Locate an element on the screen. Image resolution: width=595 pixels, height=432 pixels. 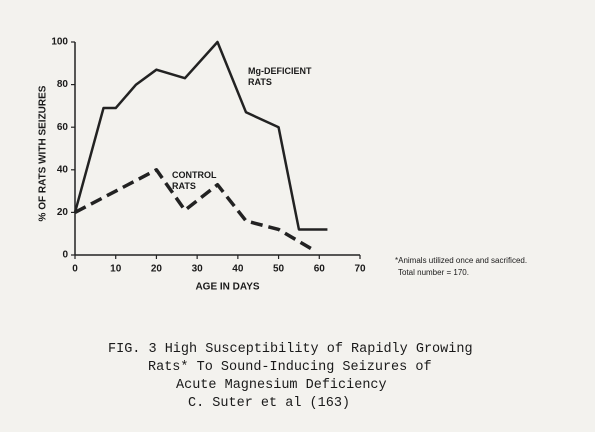
x-tick-label: 60 is located at coordinates (320, 269).